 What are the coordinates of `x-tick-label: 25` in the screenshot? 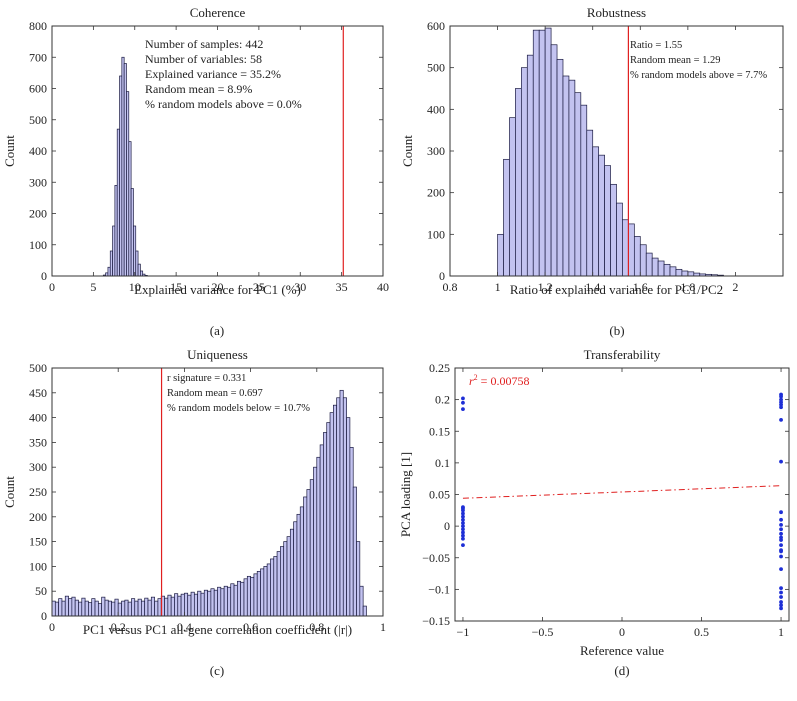 It's located at (259, 287).